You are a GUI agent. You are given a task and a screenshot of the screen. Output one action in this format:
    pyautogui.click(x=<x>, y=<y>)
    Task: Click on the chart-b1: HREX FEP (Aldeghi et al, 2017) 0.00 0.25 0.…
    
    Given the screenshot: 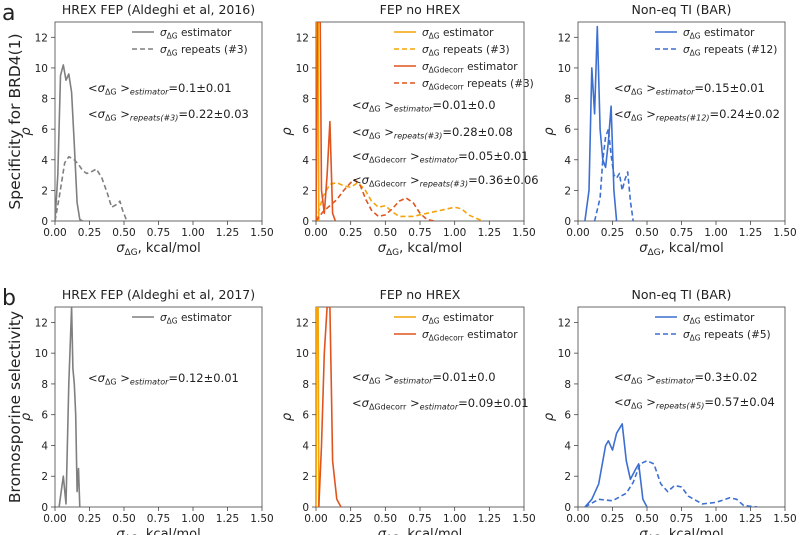 What is the action you would take?
    pyautogui.click(x=146, y=411)
    